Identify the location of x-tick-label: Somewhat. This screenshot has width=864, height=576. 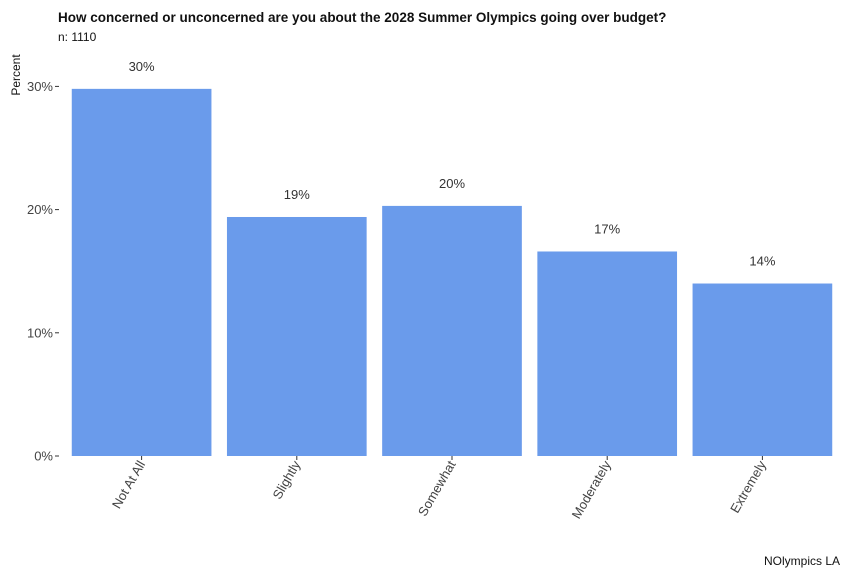
(437, 488).